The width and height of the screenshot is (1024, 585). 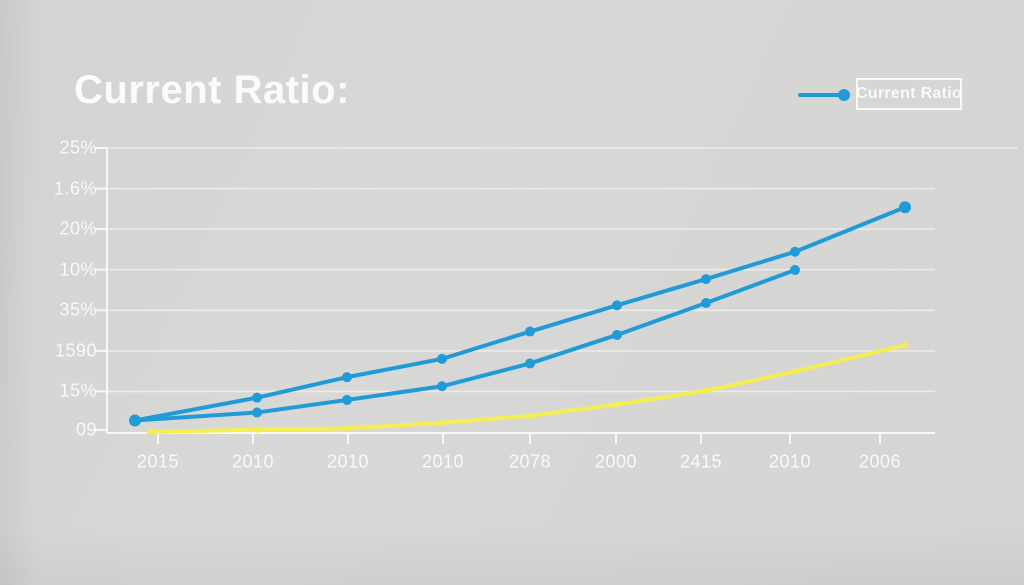 I want to click on y-tick-label: 35%, so click(x=78, y=309).